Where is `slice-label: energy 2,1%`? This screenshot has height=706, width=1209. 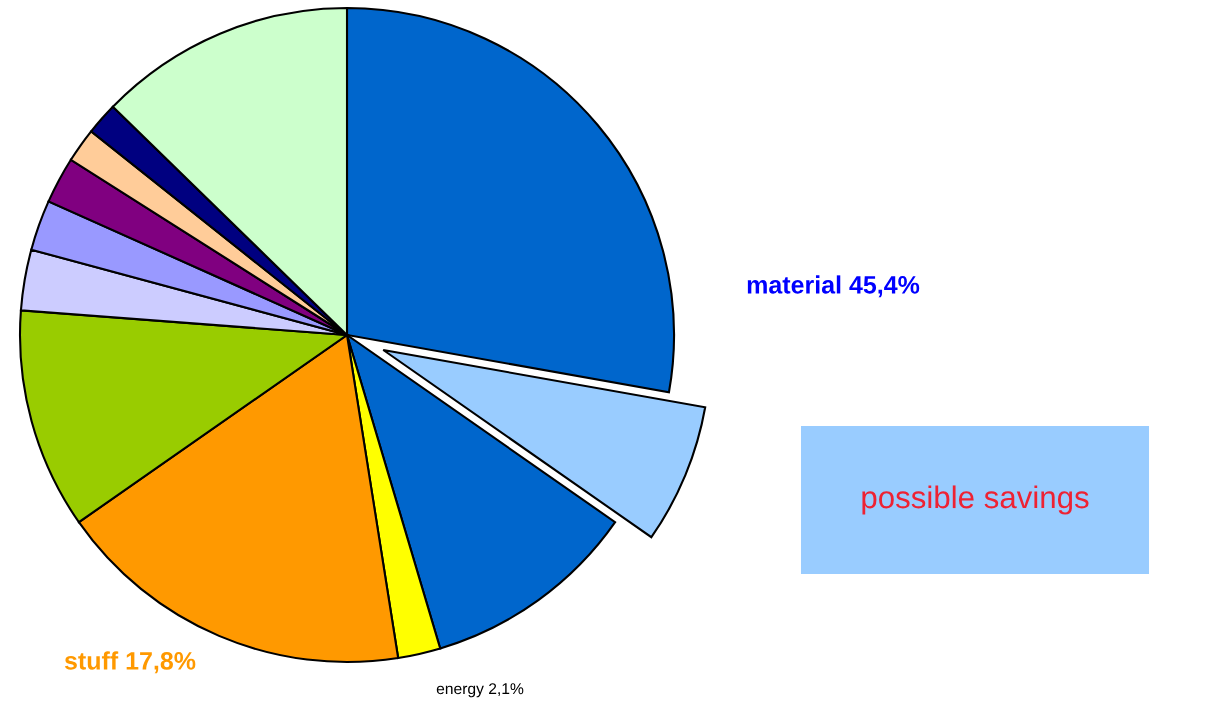 slice-label: energy 2,1% is located at coordinates (480, 690).